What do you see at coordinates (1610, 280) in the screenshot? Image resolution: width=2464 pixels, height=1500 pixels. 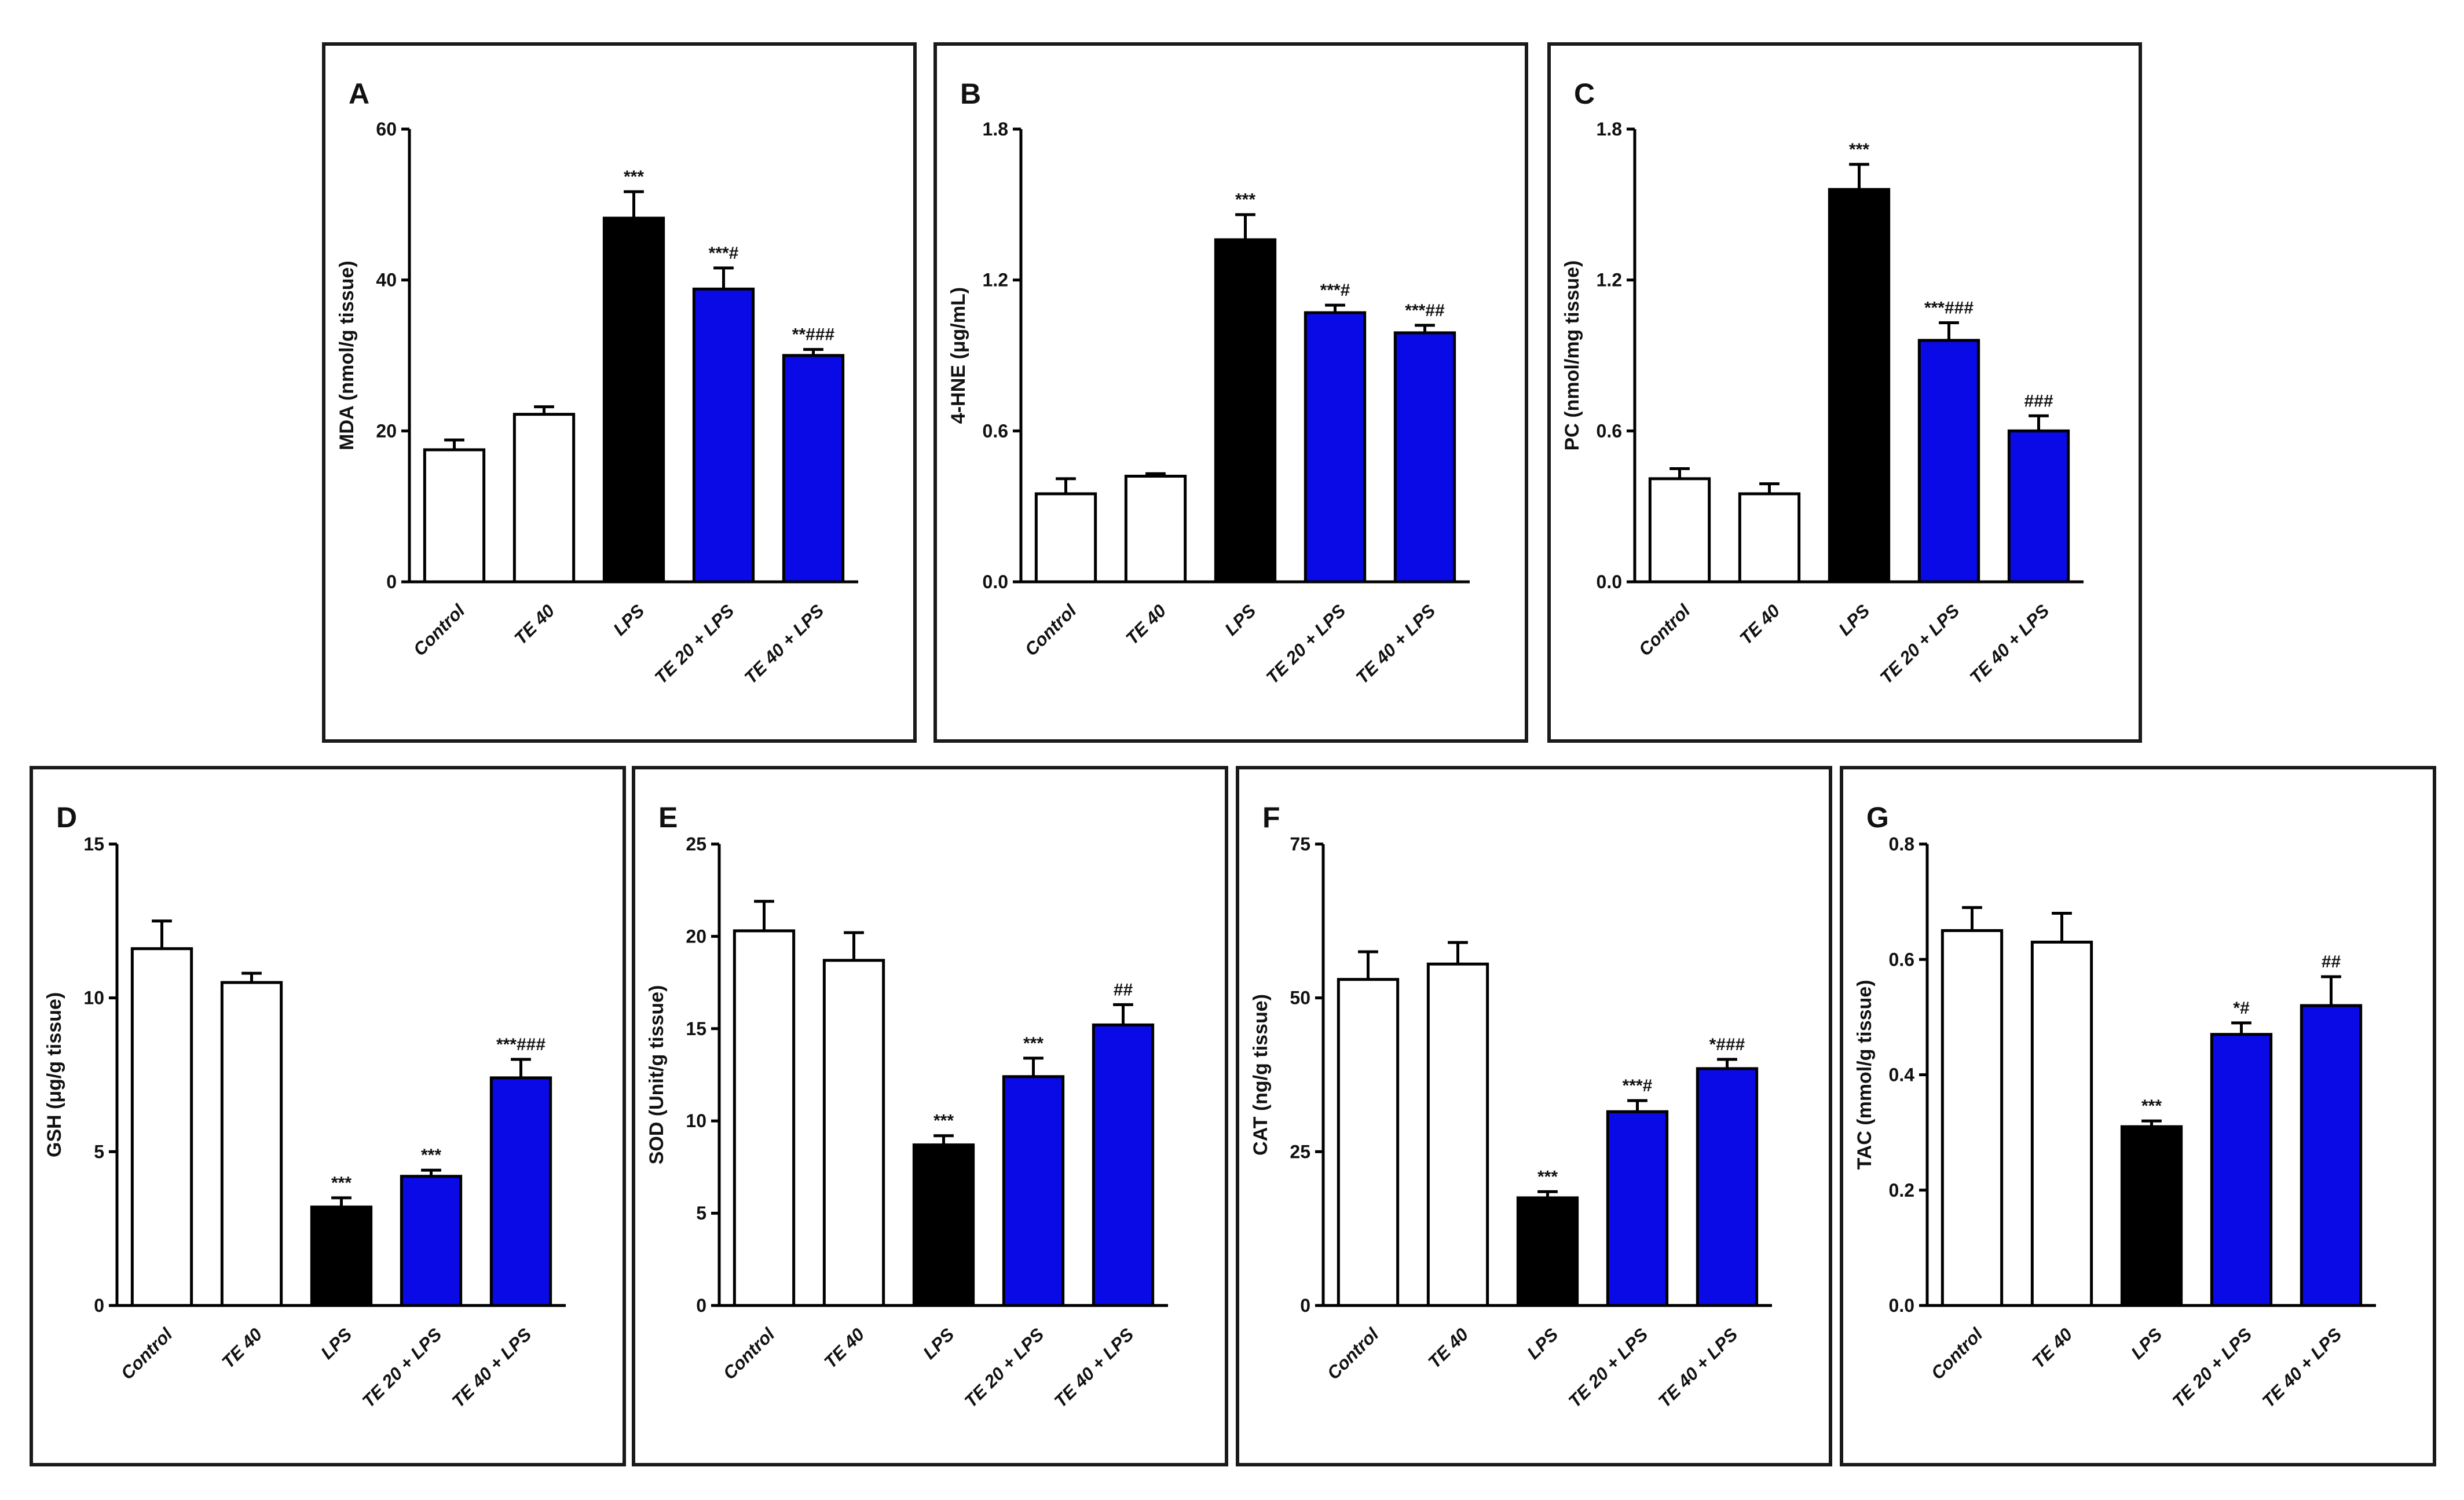 I see `y-tick-label: 1.2` at bounding box center [1610, 280].